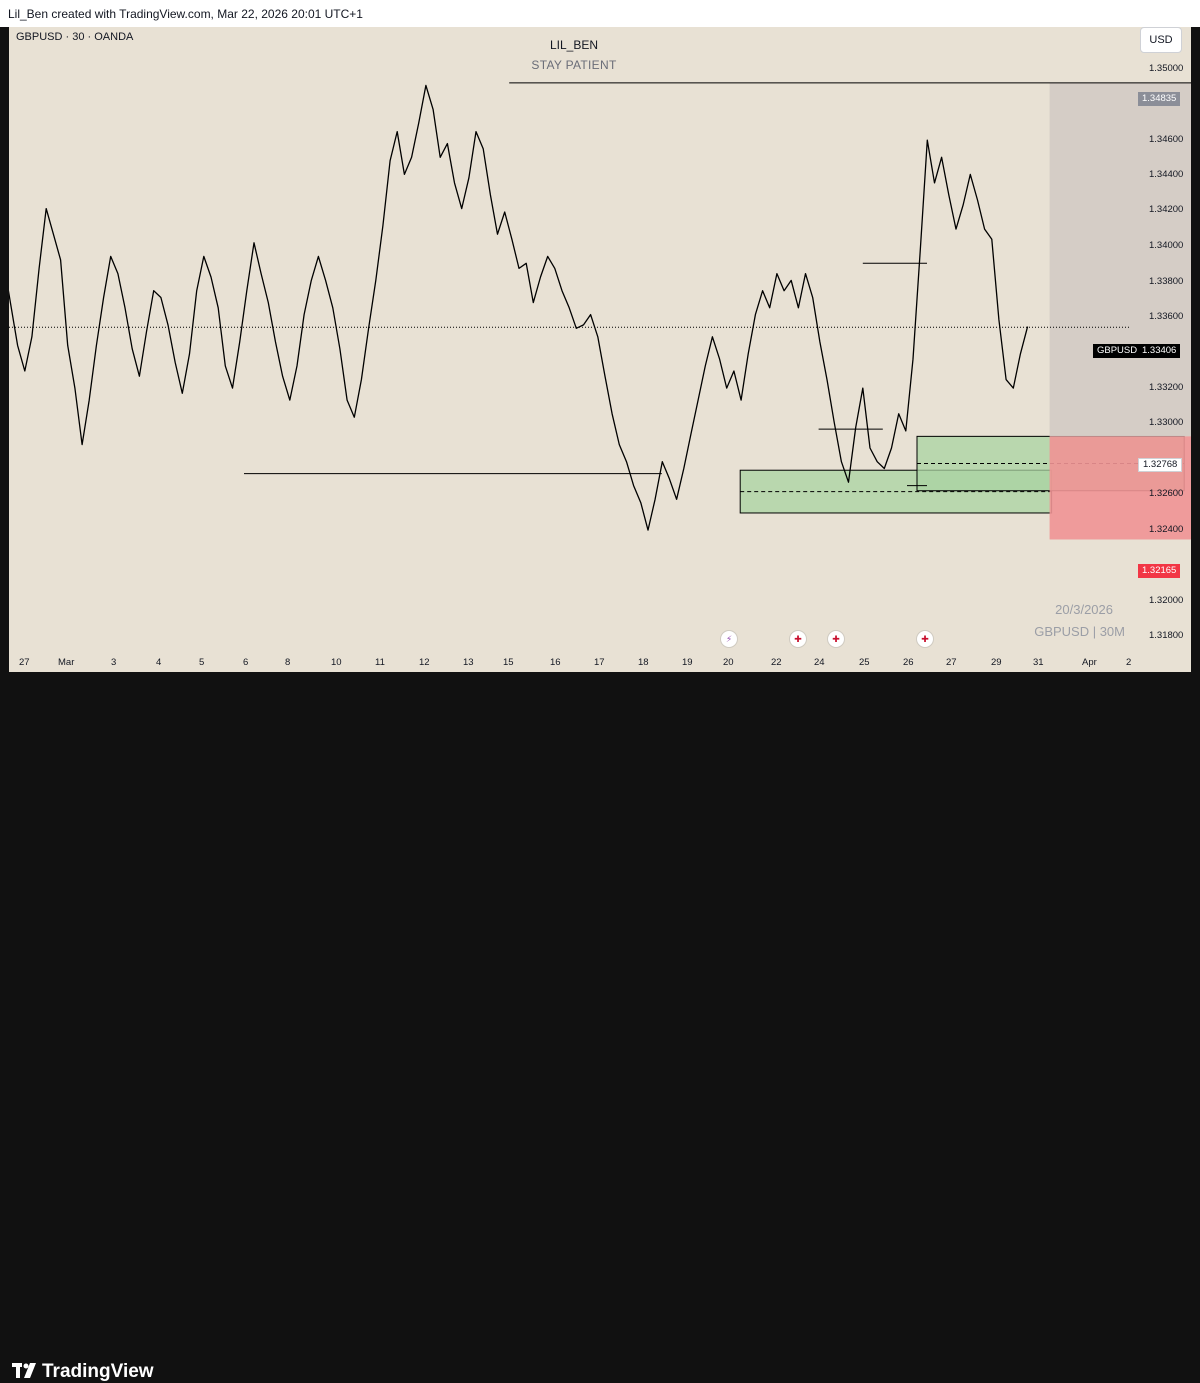 The image size is (1200, 1383). Describe the element at coordinates (728, 662) in the screenshot. I see `date-label: 20` at that location.